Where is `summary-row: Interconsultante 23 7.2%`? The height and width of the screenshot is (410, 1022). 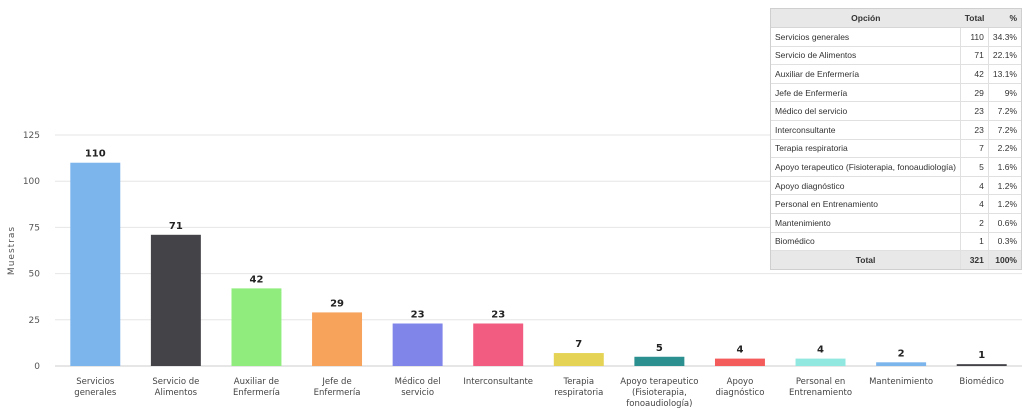 summary-row: Interconsultante 23 7.2% is located at coordinates (896, 130).